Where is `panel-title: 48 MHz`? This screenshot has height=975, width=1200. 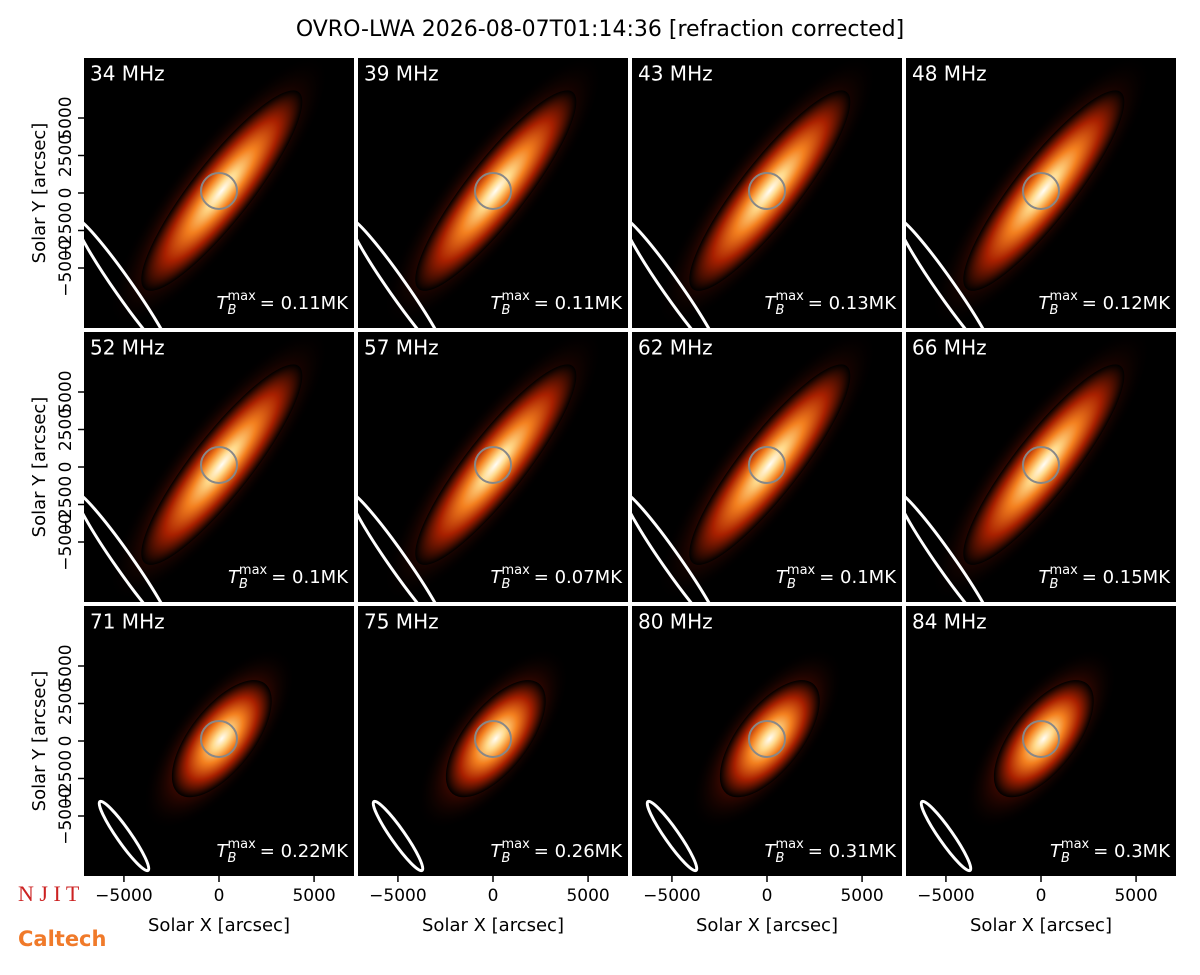
panel-title: 48 MHz is located at coordinates (949, 74).